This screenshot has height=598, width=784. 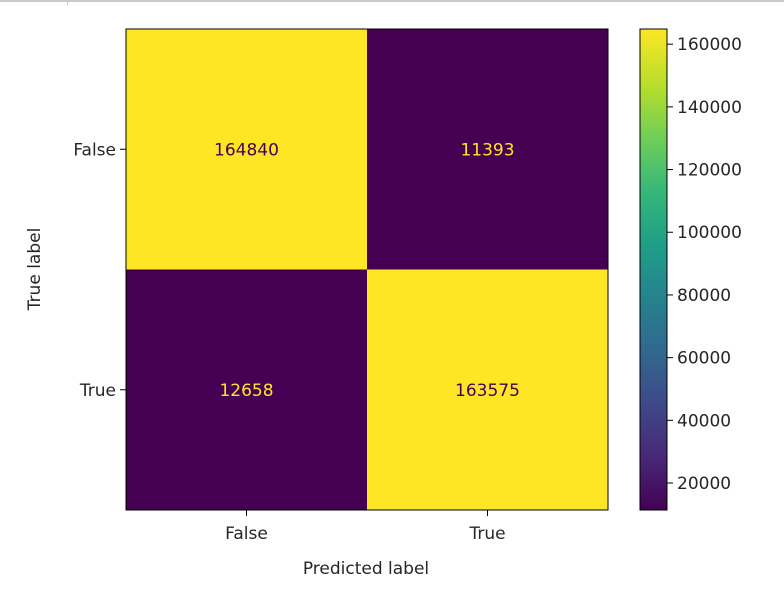 I want to click on notebook-top-border, so click(x=392, y=1).